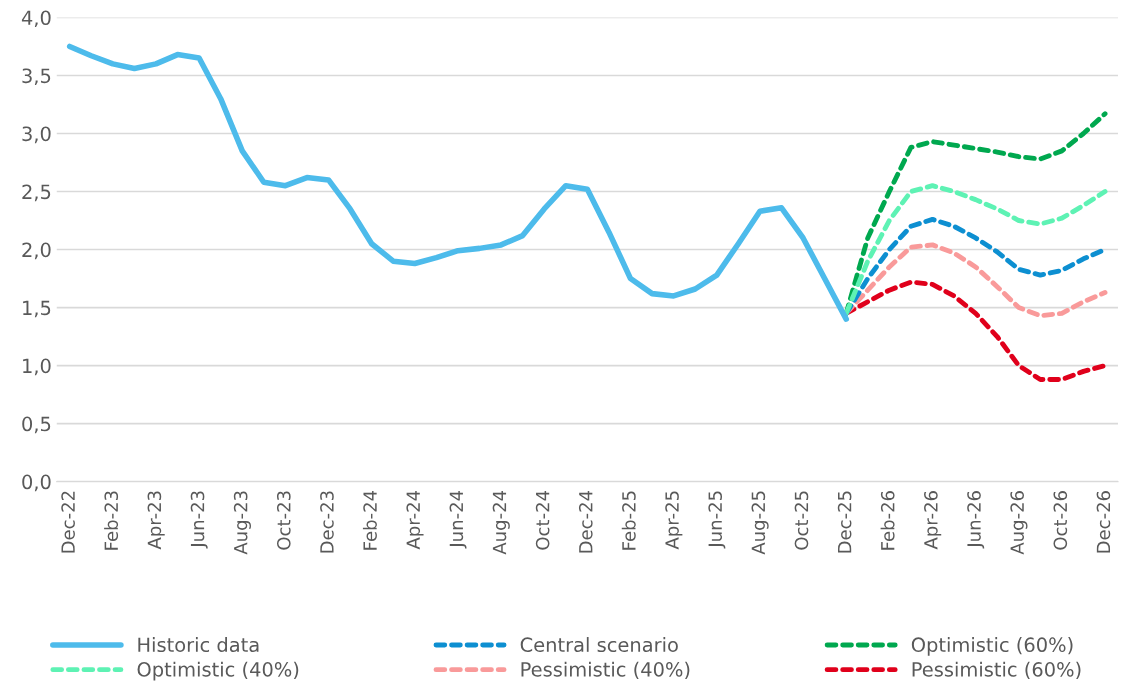  Describe the element at coordinates (37, 309) in the screenshot. I see `y-tick-label: 1,5` at that location.